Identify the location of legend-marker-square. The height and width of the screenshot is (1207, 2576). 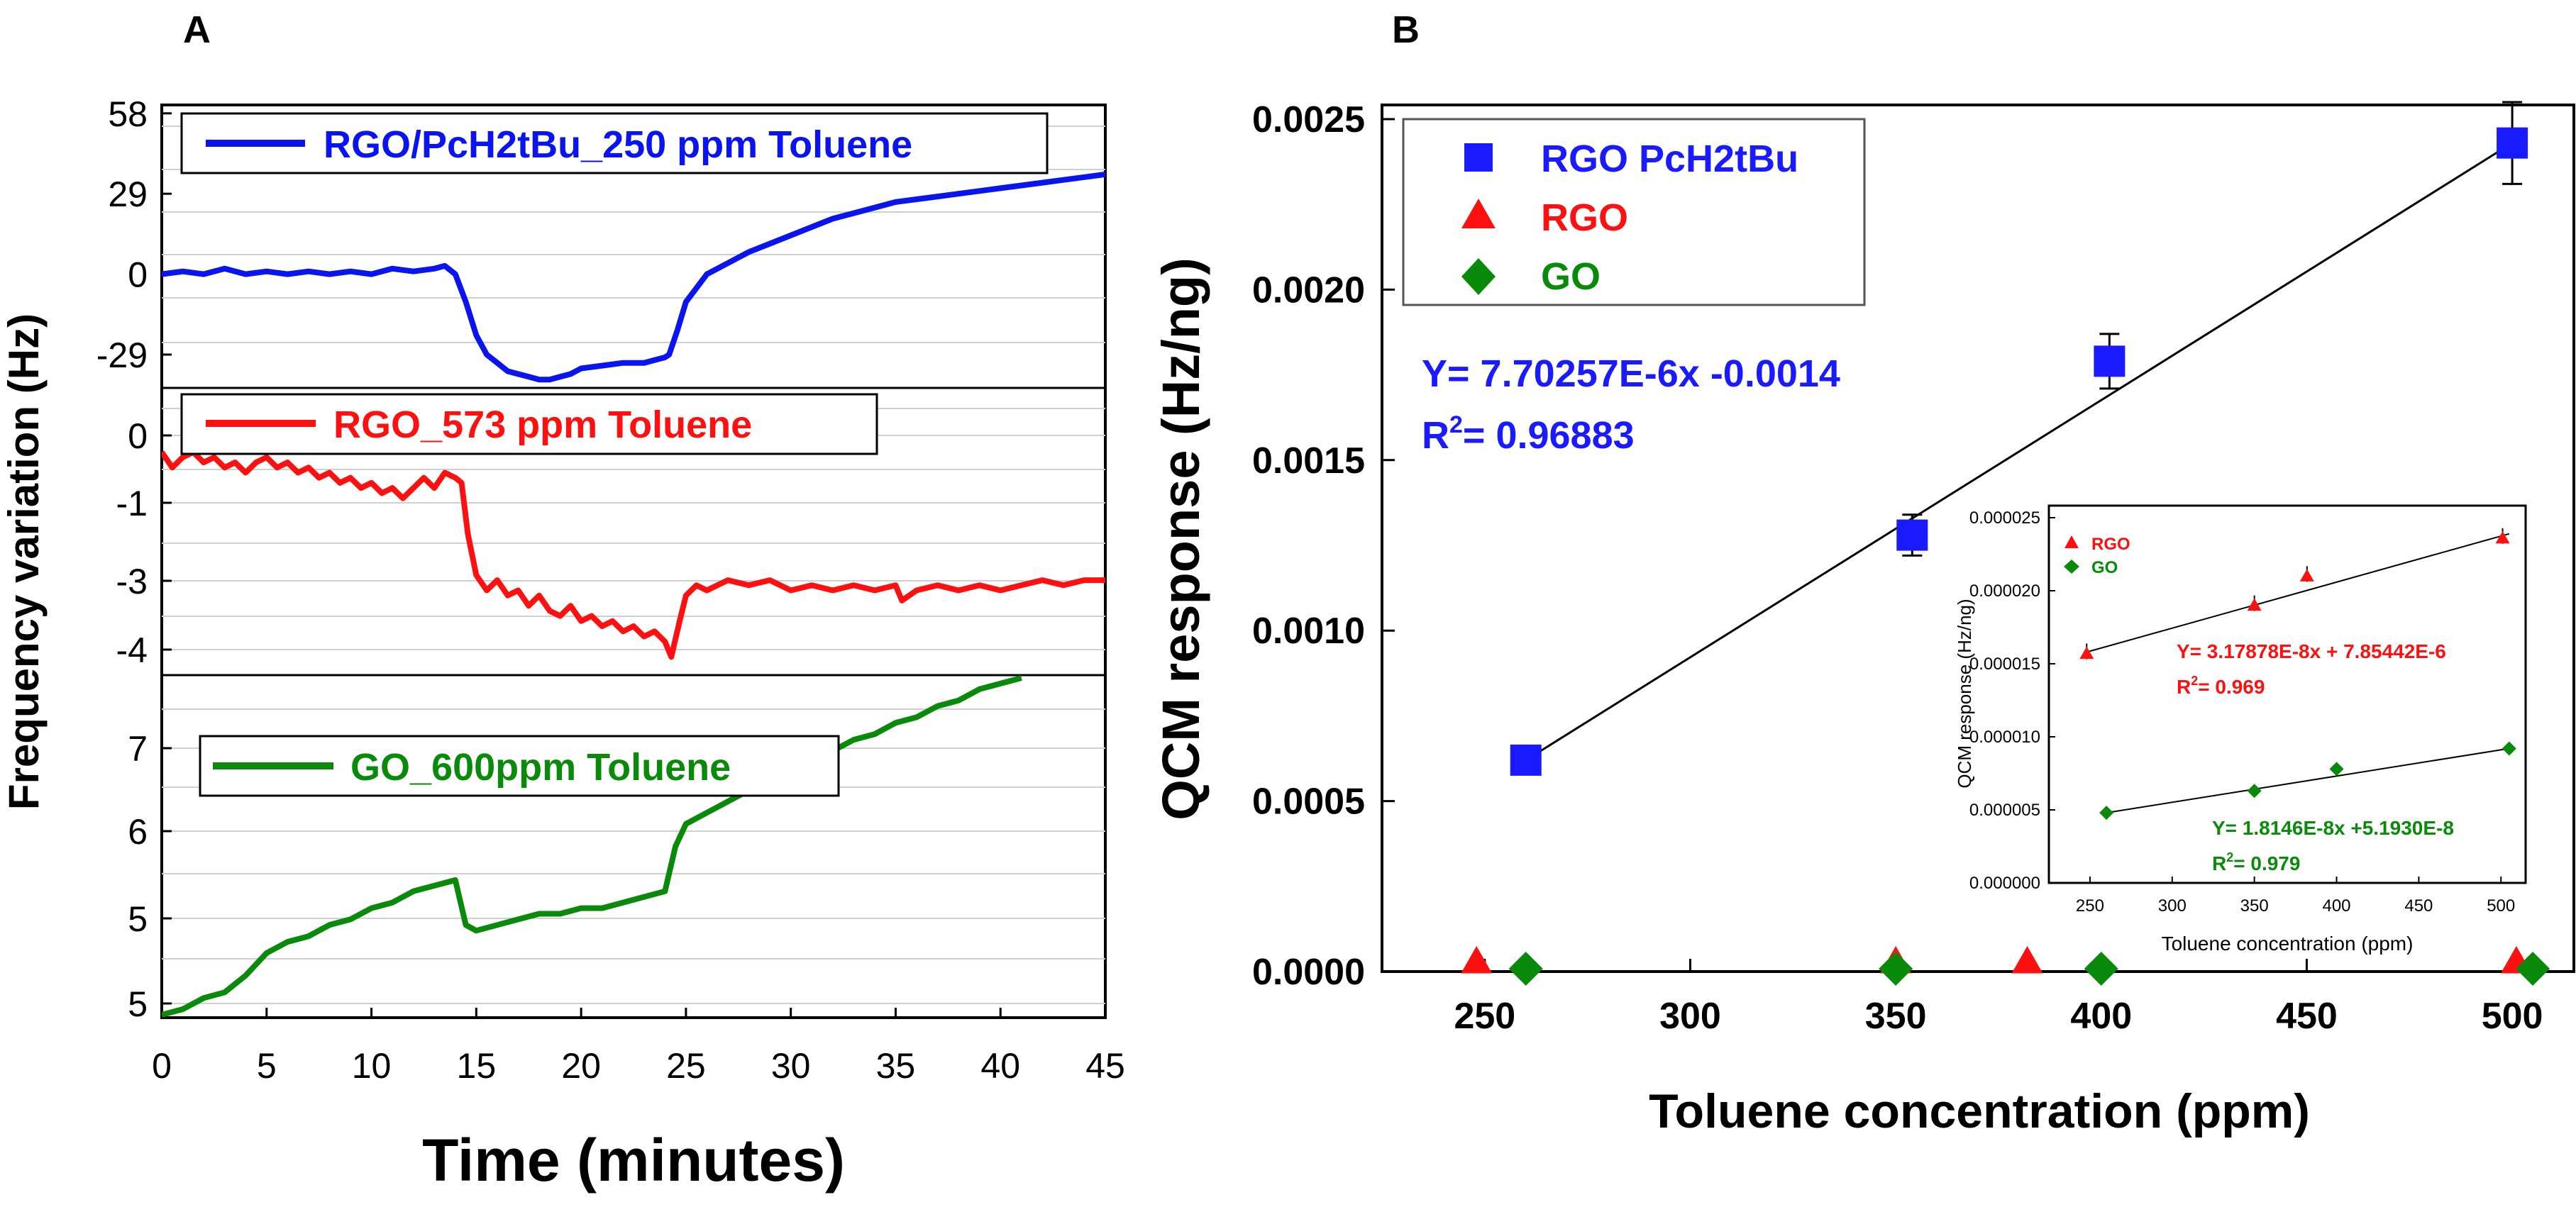
(1478, 157).